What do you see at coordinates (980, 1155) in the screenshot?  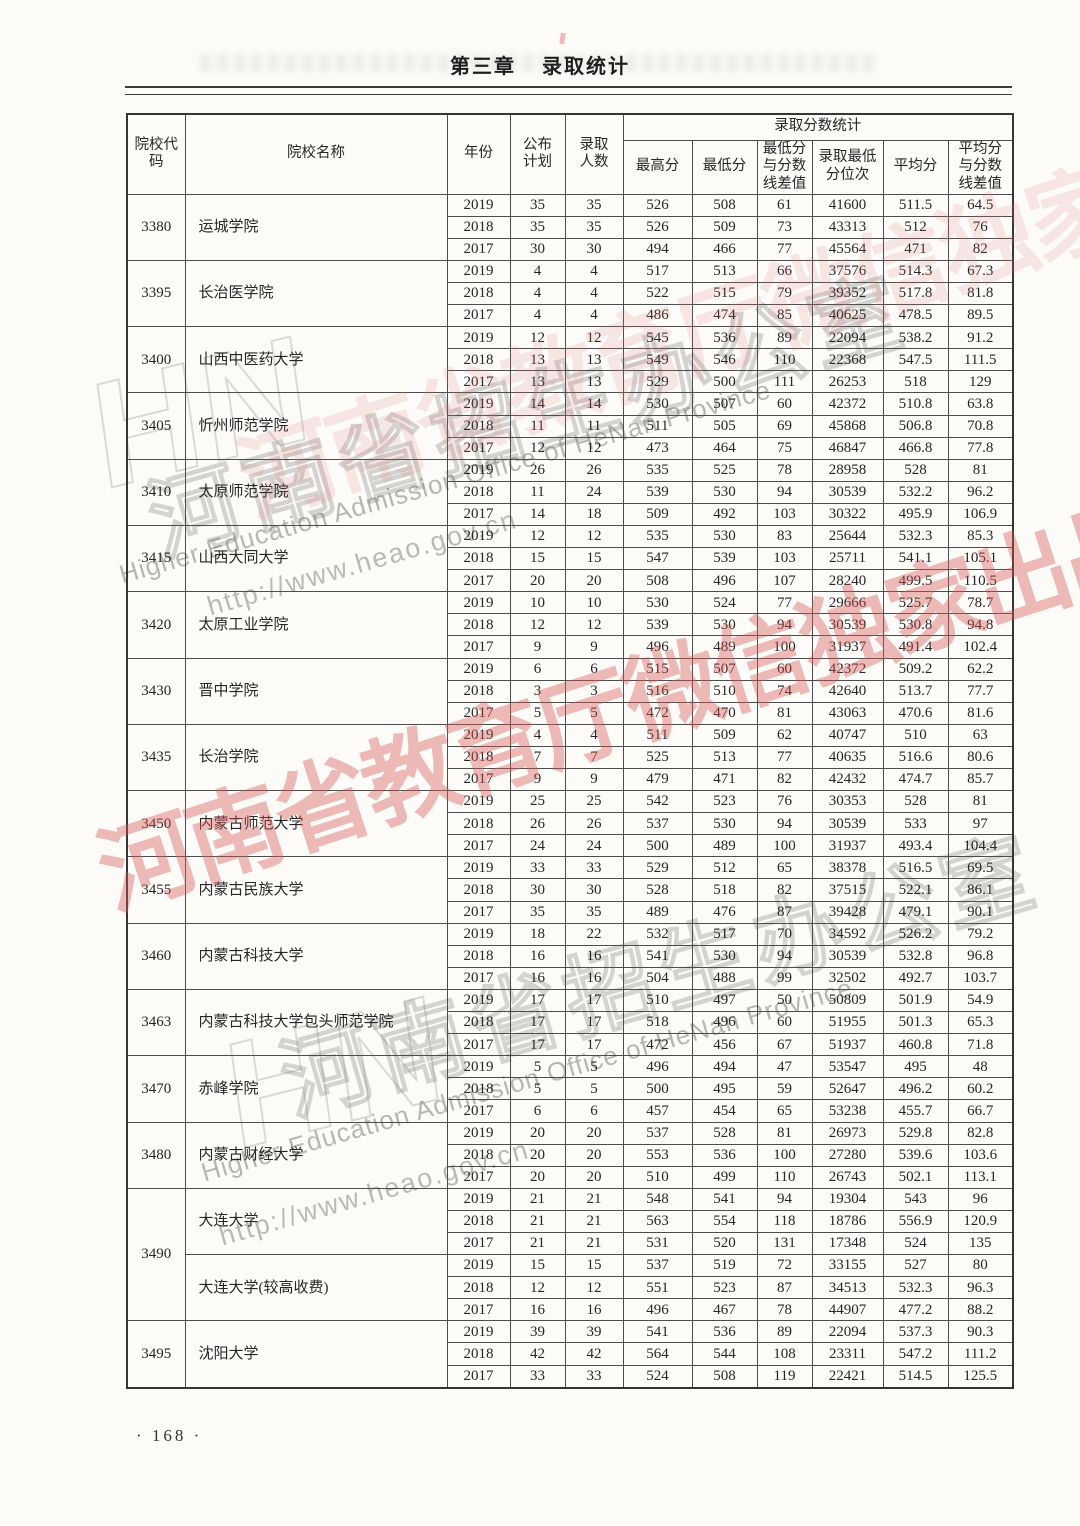 I see `cell-avgdiff: 103.6` at bounding box center [980, 1155].